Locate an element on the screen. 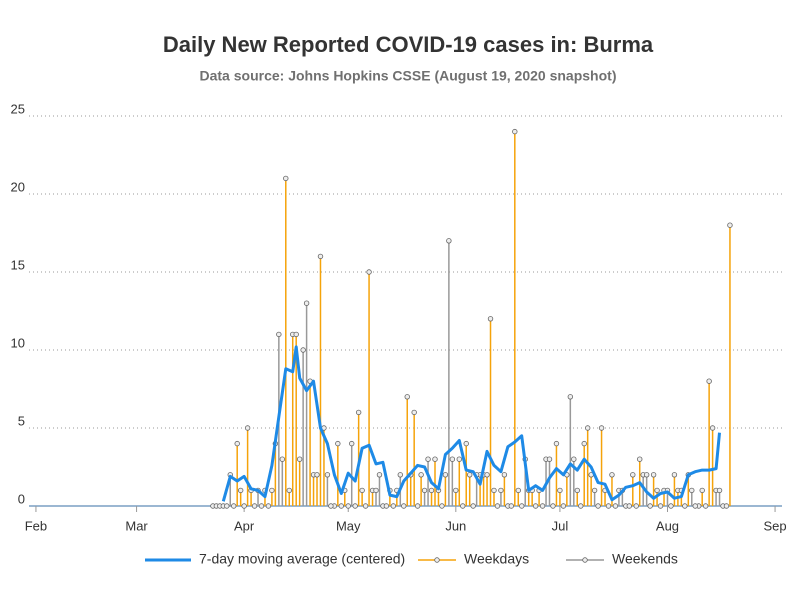 This screenshot has width=800, height=600. legend-label: Weekdays is located at coordinates (496, 559).